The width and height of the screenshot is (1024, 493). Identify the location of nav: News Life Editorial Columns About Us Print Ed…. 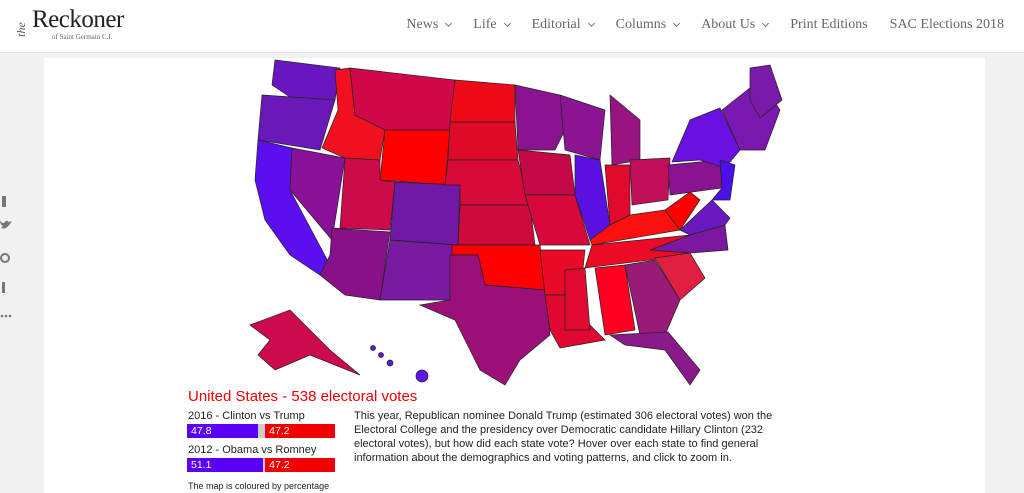
(705, 25).